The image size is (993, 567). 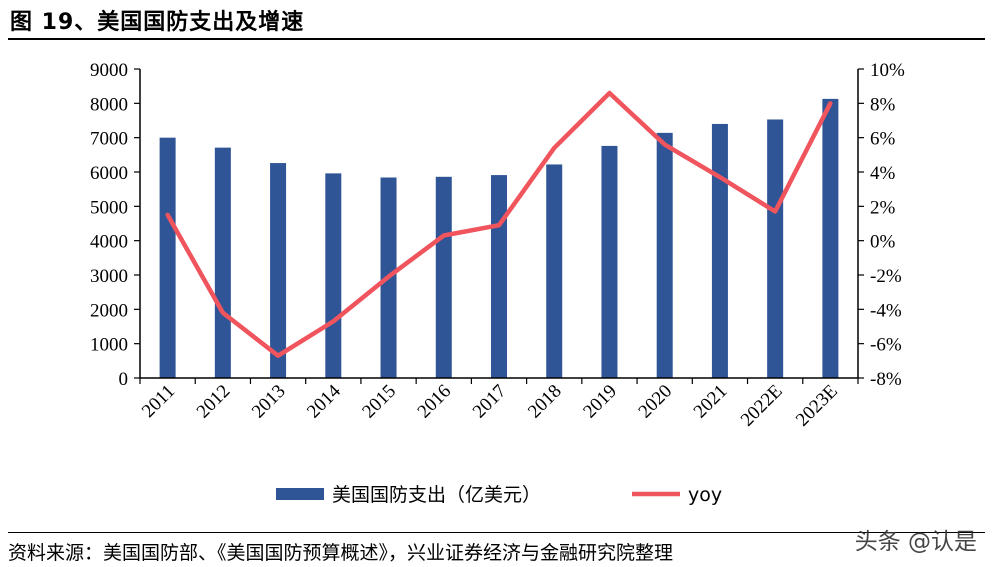 What do you see at coordinates (300, 494) in the screenshot?
I see `legend-swatch-bar` at bounding box center [300, 494].